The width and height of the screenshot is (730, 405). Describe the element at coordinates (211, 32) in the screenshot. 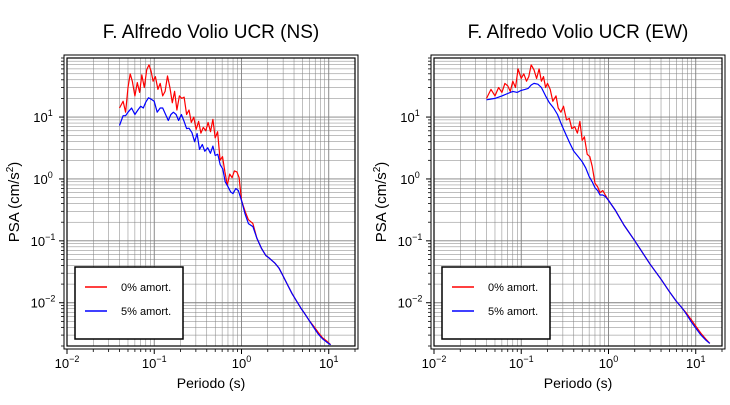

I see `chart-title: F. Alfredo Volio UCR (NS)` at that location.